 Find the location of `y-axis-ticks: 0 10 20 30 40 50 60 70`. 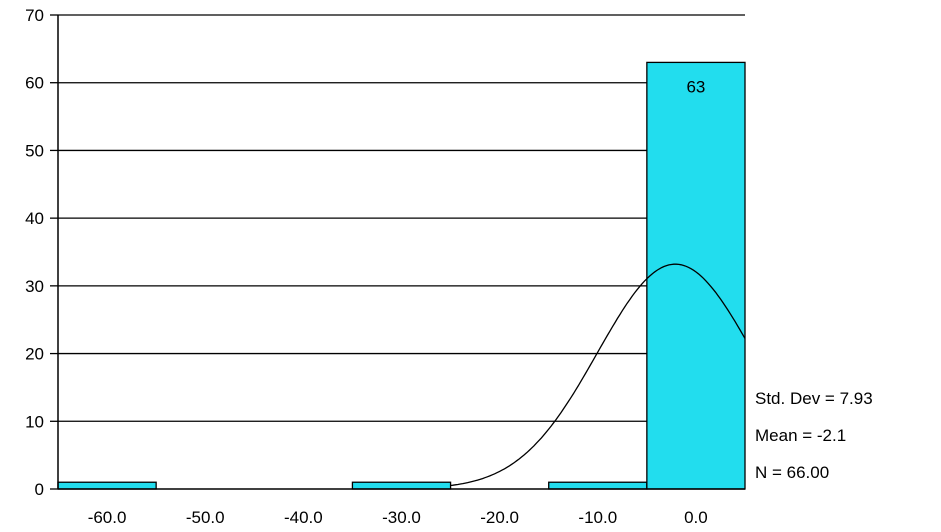

y-axis-ticks: 0 10 20 30 40 50 60 70 is located at coordinates (41, 252).